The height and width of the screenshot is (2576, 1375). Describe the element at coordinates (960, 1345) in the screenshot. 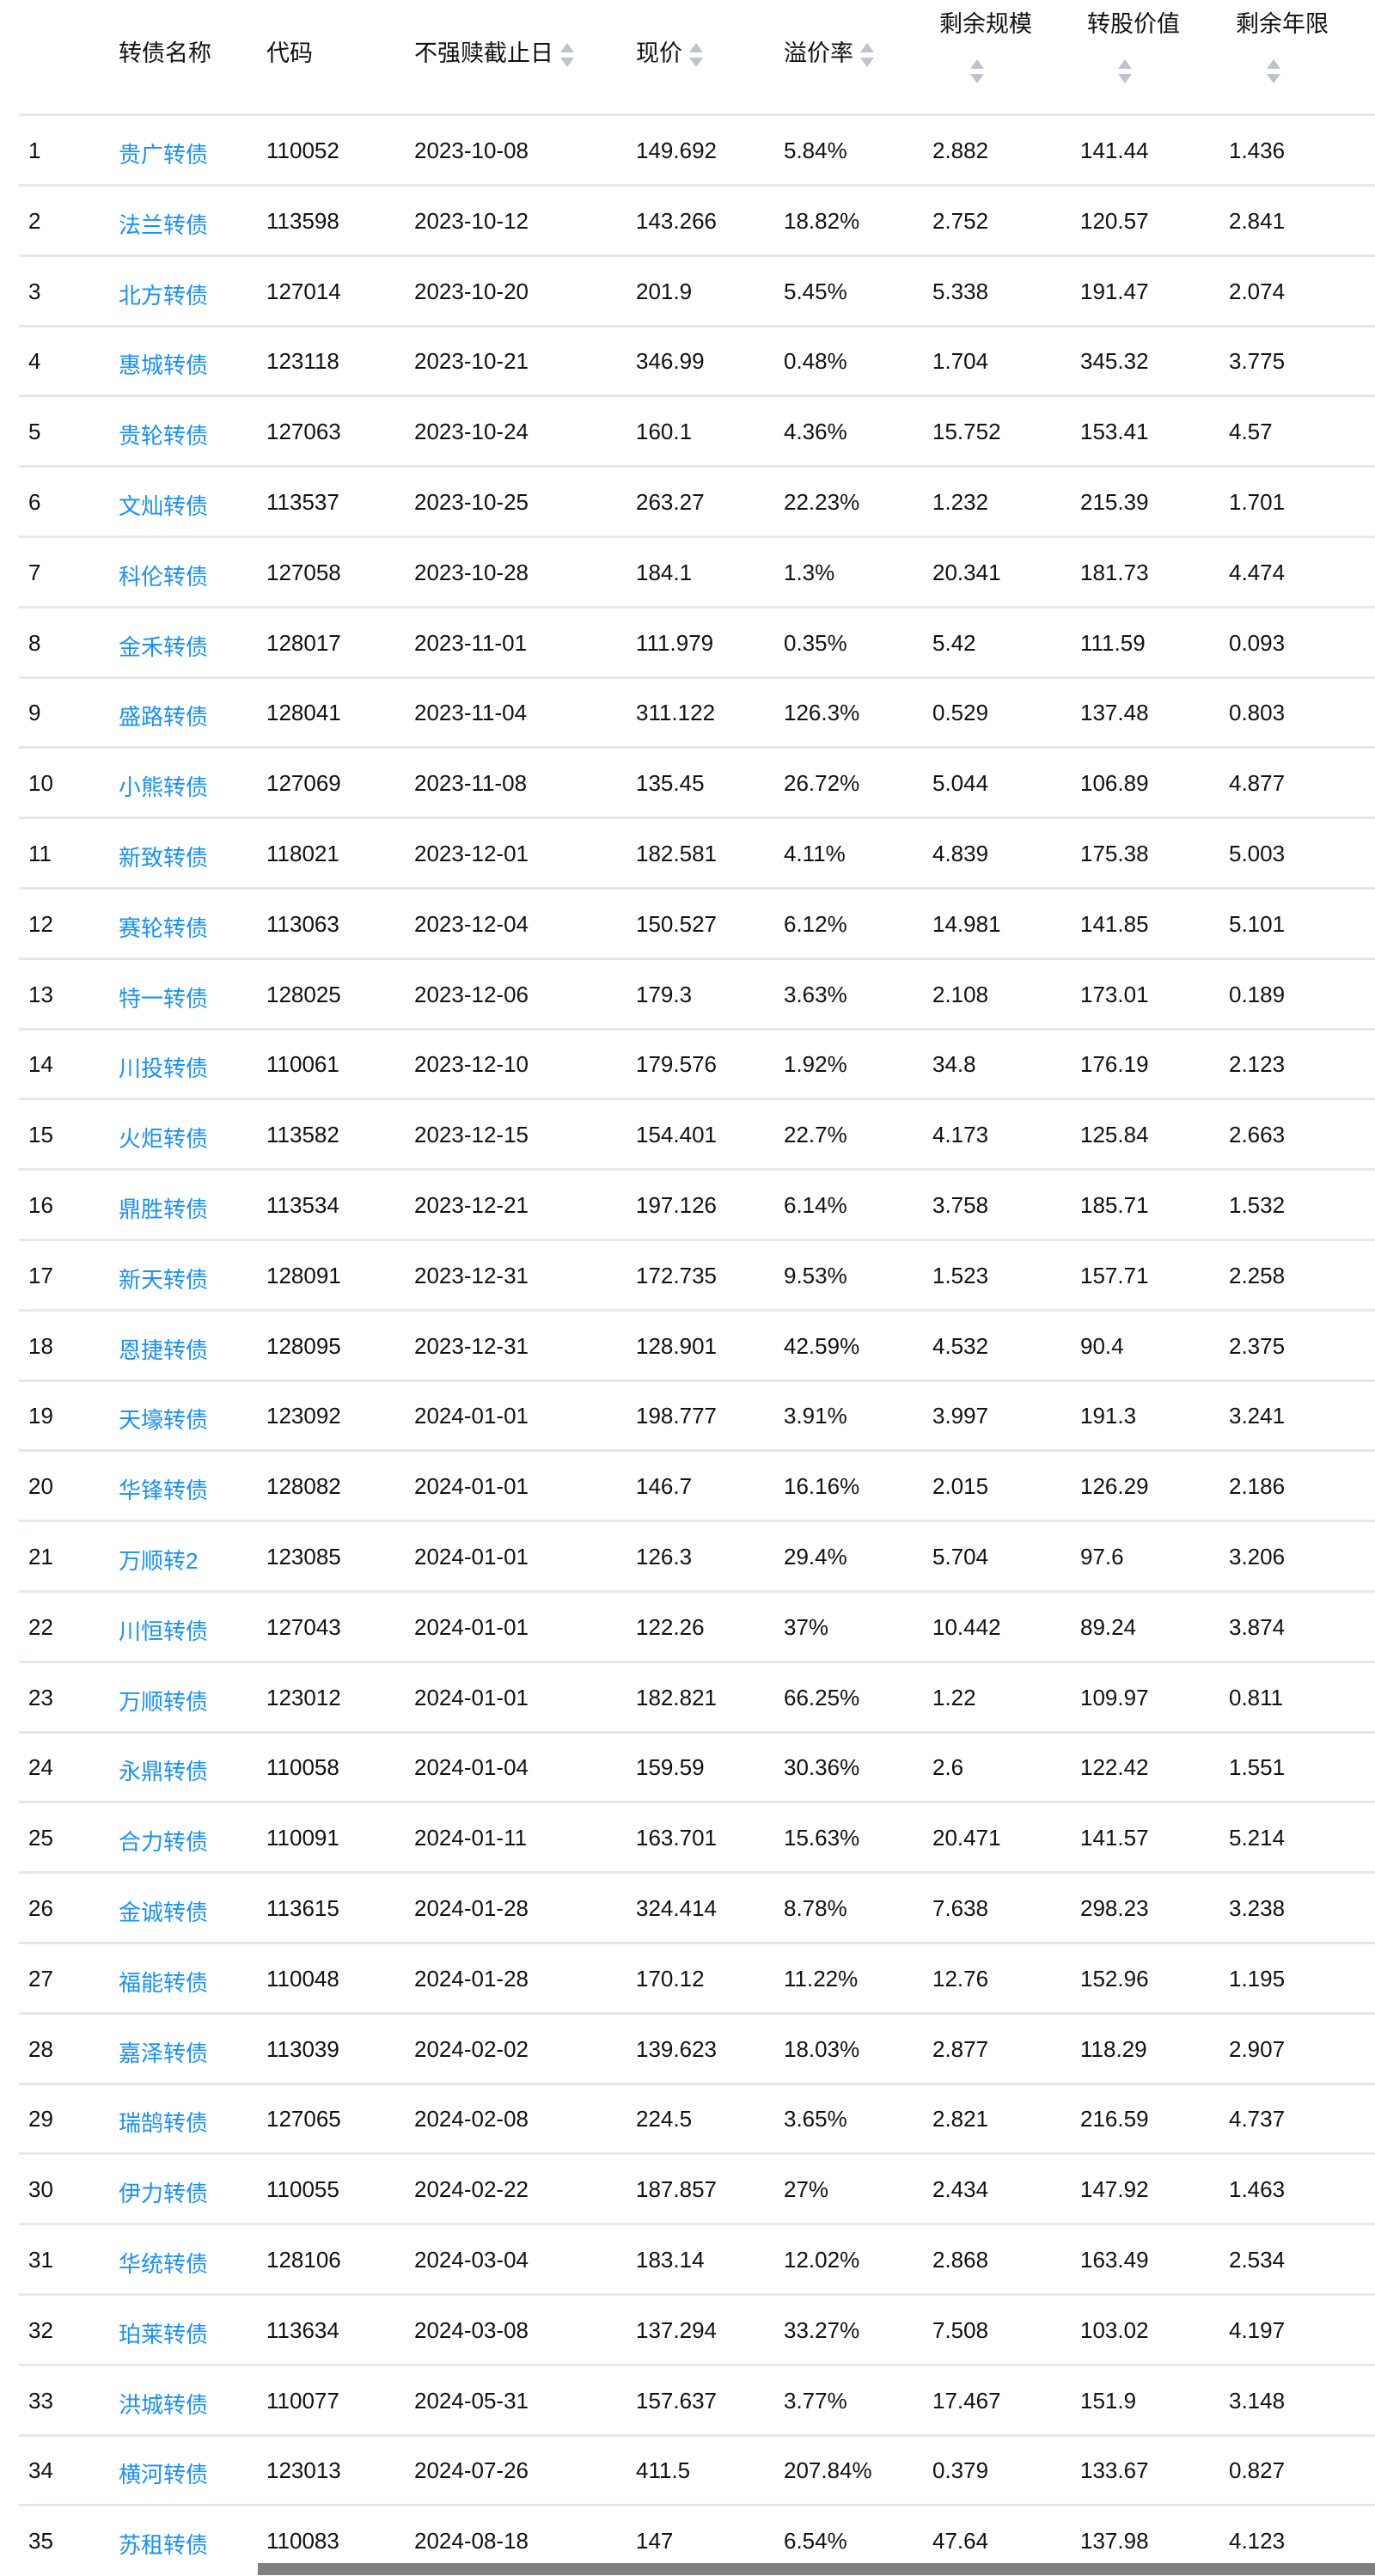

I see `remaining-scale: 4.532` at that location.